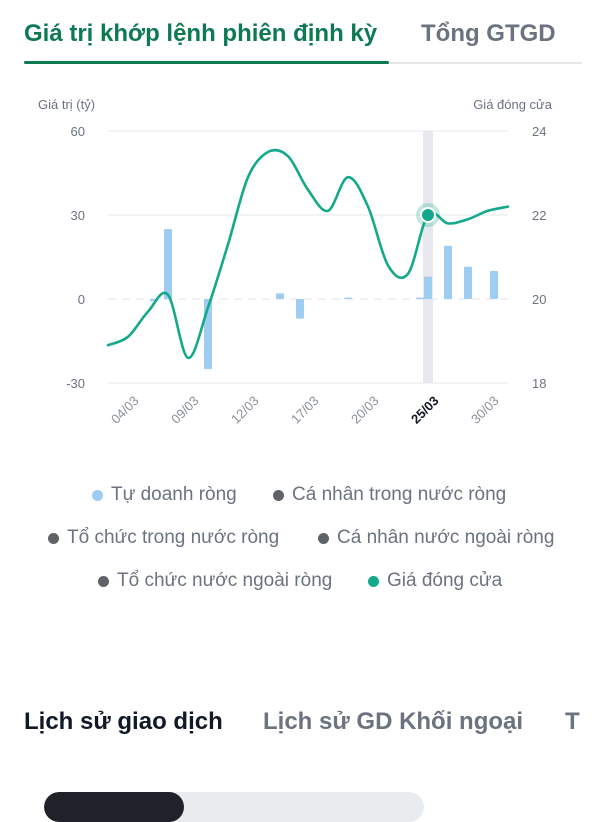 The image size is (600, 822). I want to click on legend-item: Cá nhân trong nước ròng, so click(389, 495).